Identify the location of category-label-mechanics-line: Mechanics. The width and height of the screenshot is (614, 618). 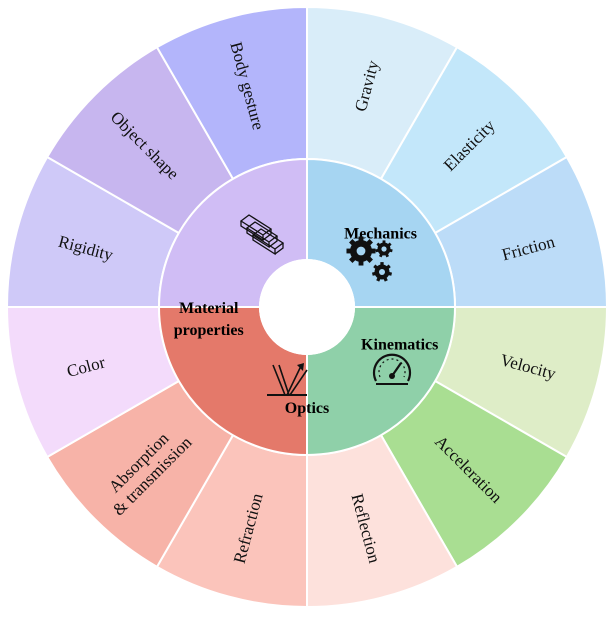
(380, 233).